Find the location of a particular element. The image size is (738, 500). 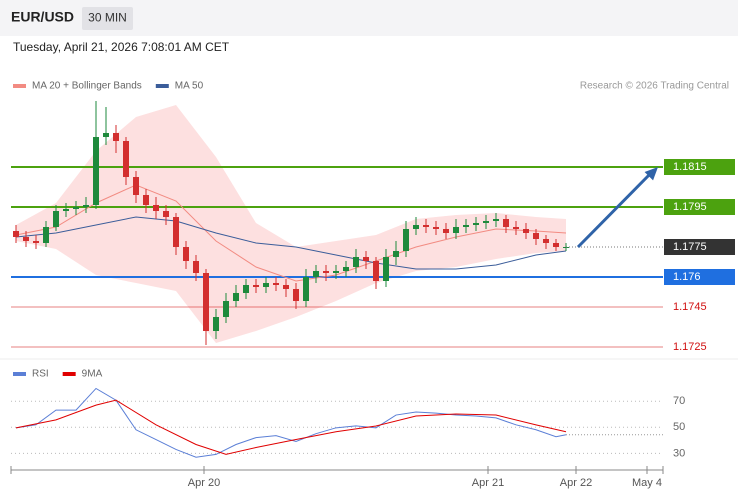

y-tick-label: 70 is located at coordinates (679, 401).